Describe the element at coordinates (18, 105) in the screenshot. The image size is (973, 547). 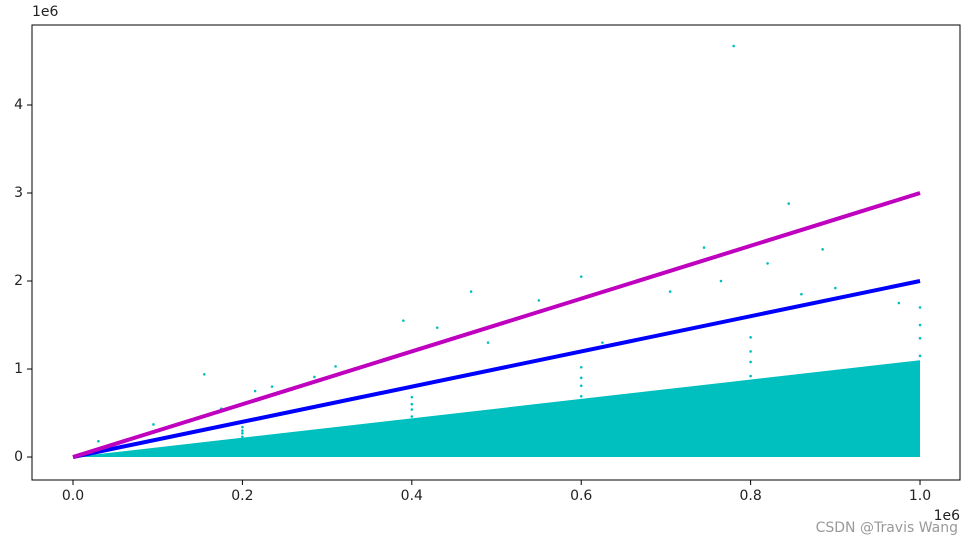
I see `y-tick-label: 4` at that location.